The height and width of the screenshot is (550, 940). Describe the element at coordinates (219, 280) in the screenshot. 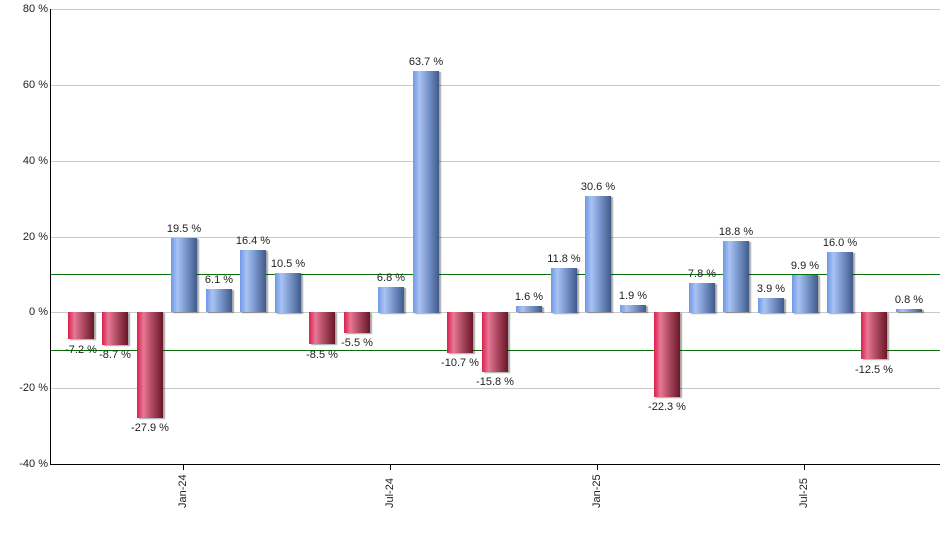

I see `value-label: 6.1 %` at that location.